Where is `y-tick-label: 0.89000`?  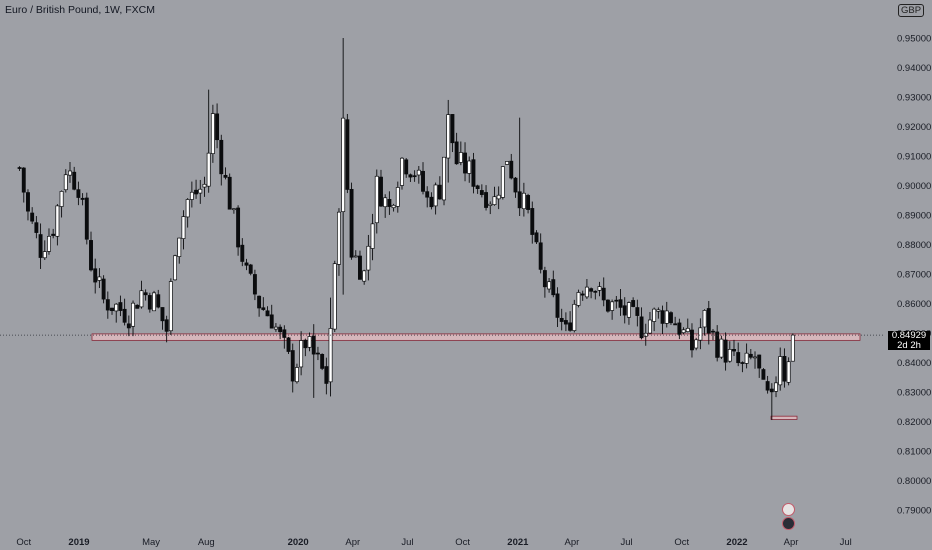
y-tick-label: 0.89000 is located at coordinates (914, 216).